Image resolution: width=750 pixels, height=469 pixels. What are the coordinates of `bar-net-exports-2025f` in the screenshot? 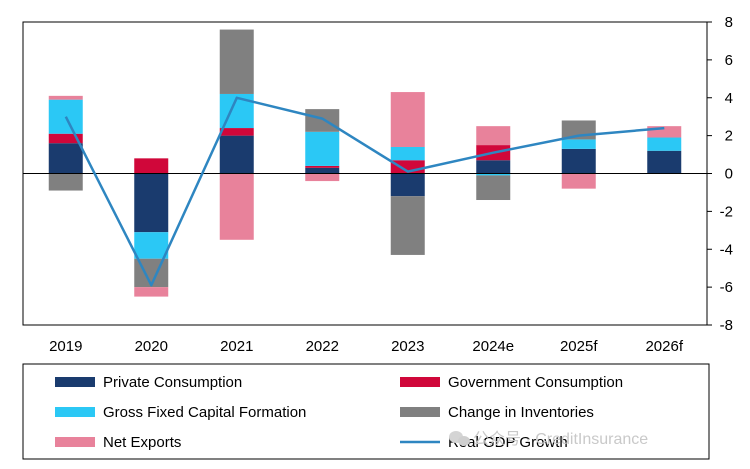 It's located at (578, 181).